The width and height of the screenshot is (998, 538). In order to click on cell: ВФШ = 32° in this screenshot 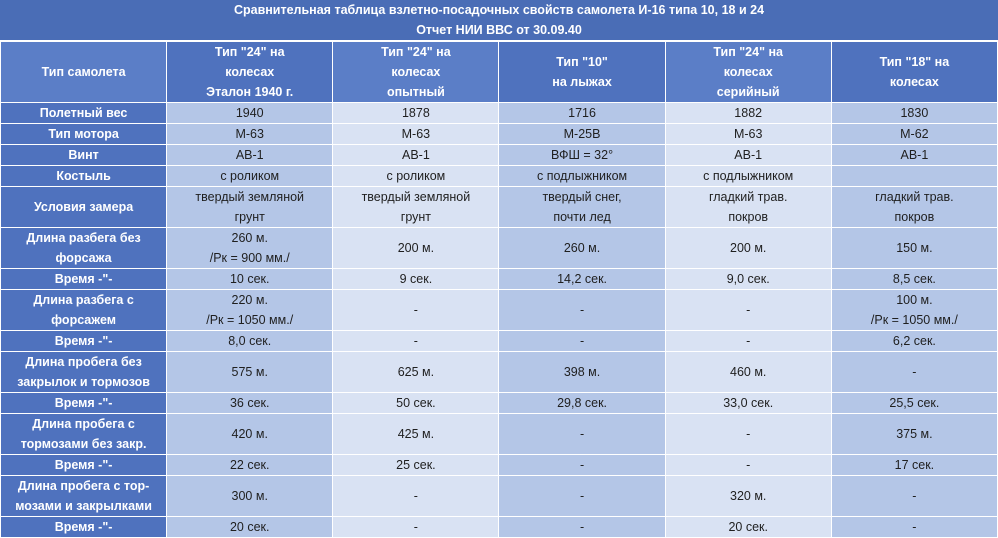, I will do `click(582, 155)`.